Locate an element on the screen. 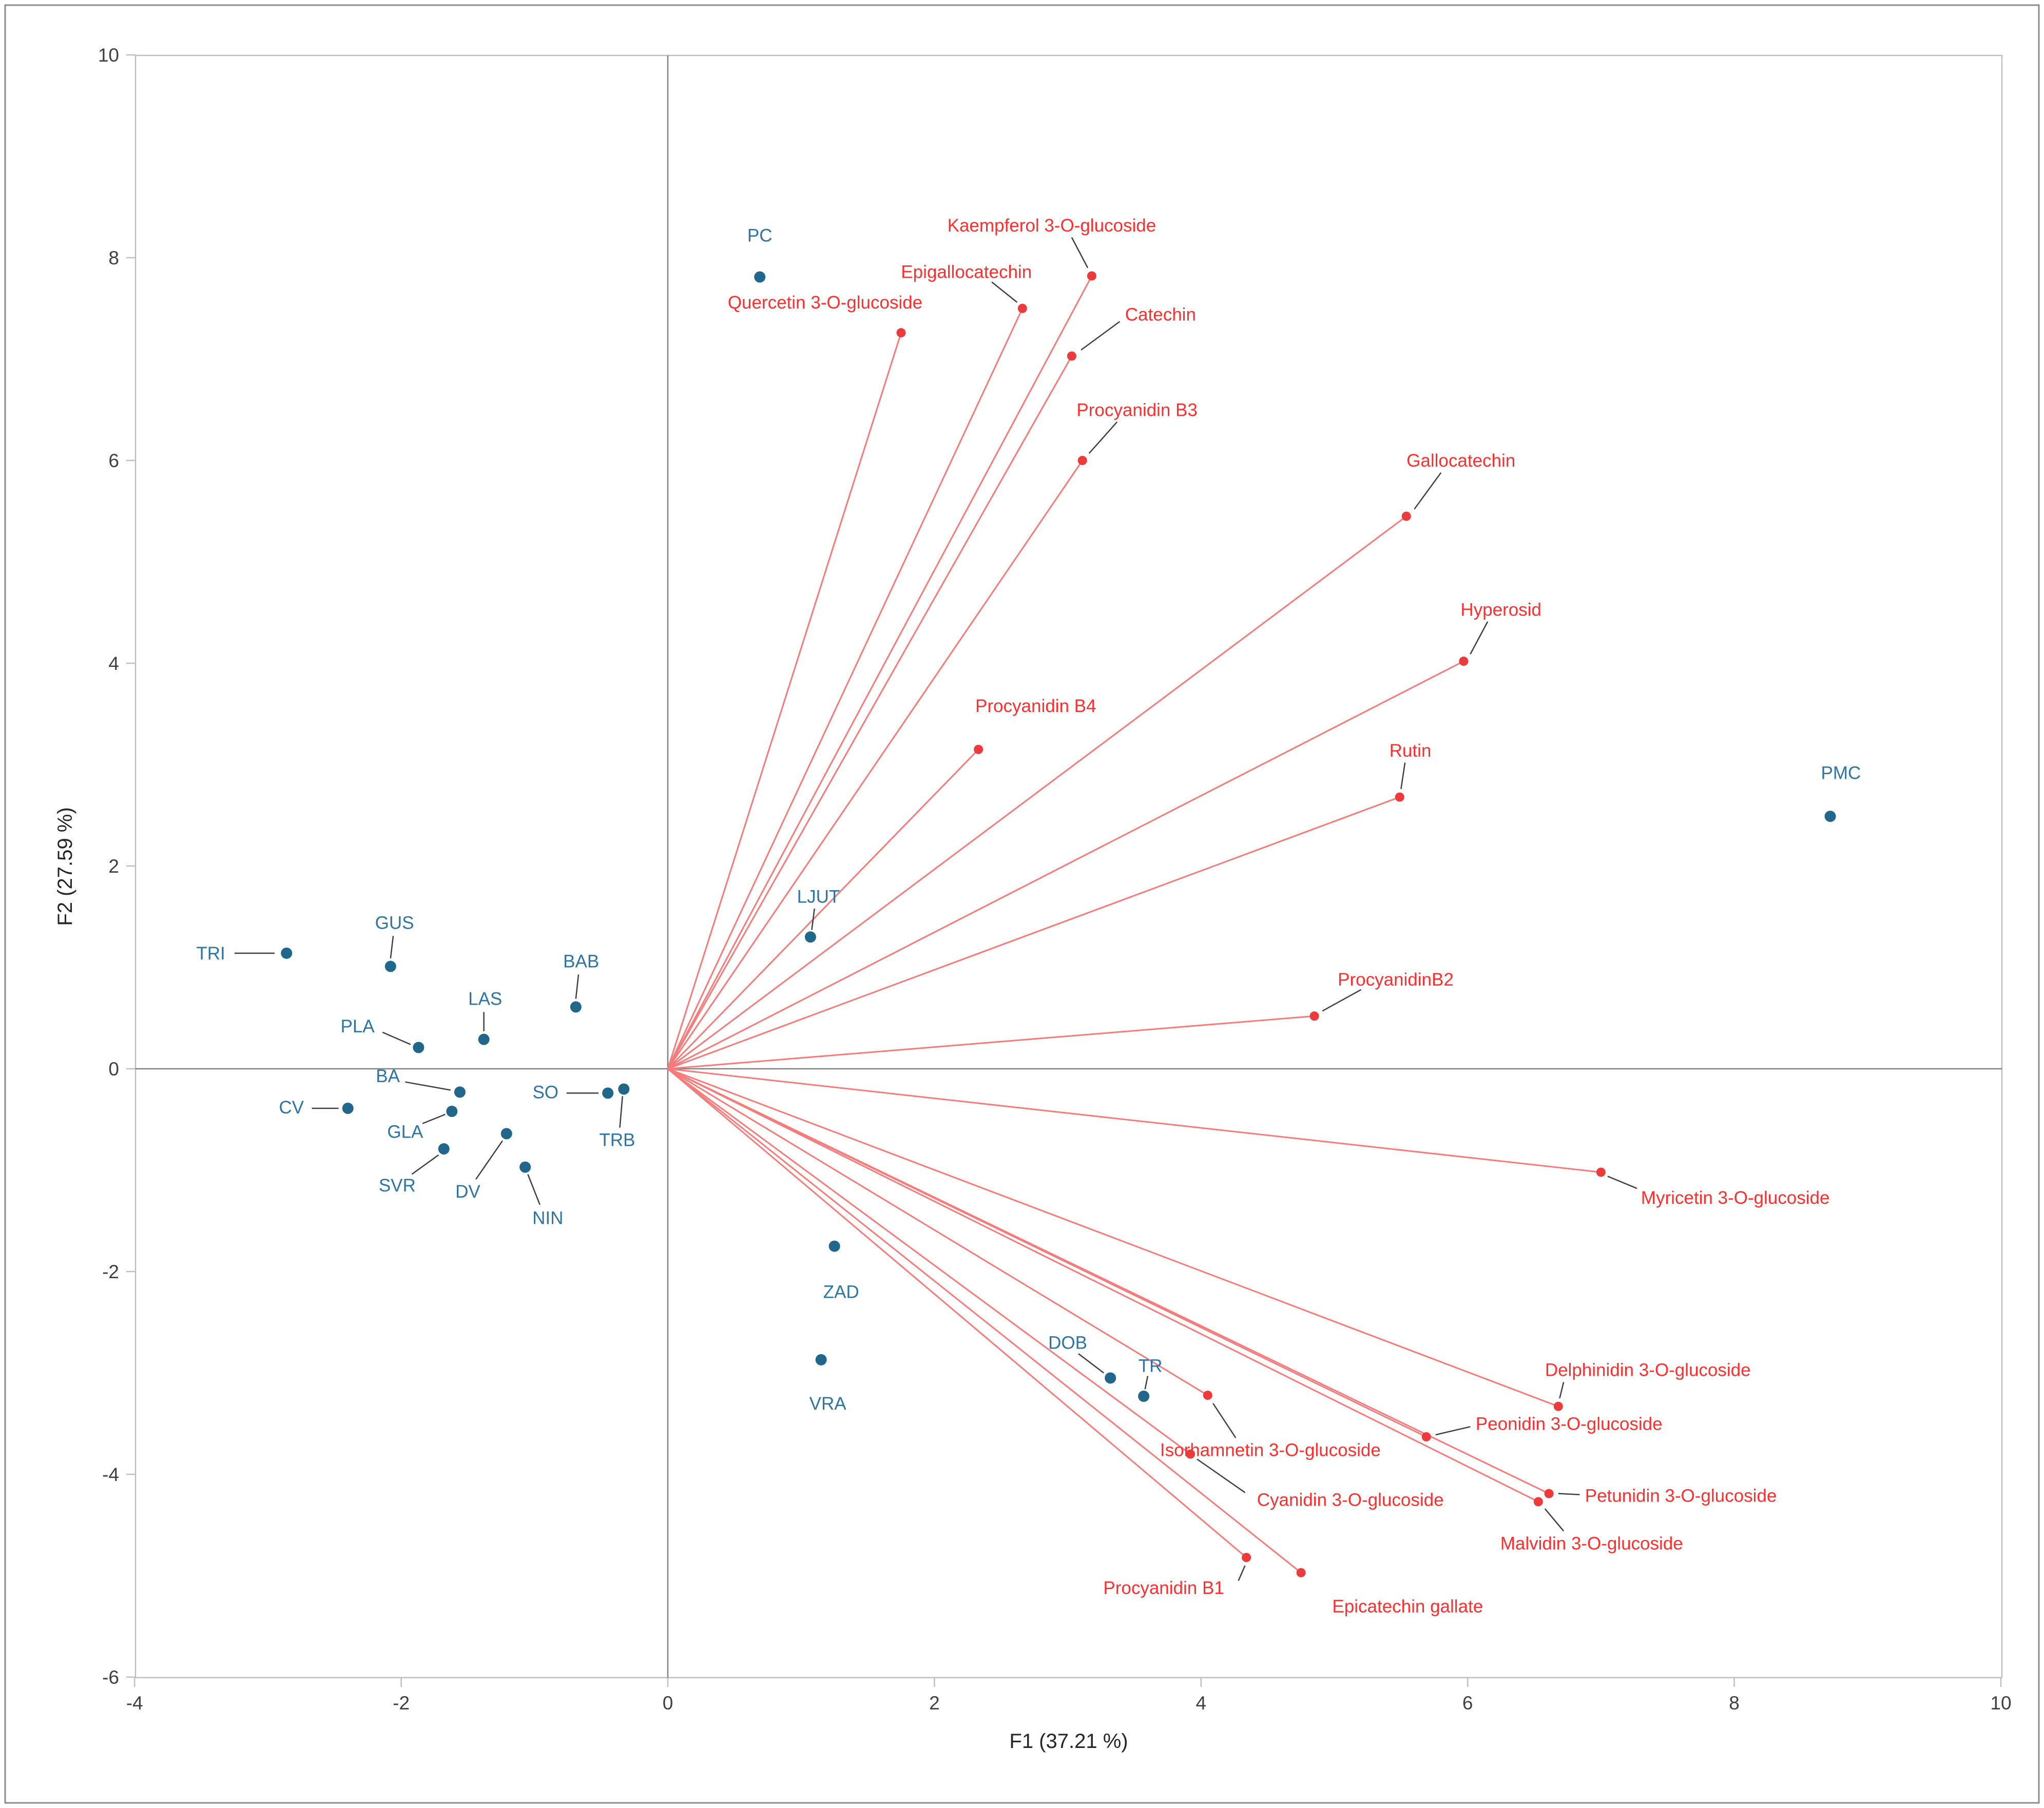 The image size is (2044, 1808). x-axis-tick-label: 10 is located at coordinates (2000, 1703).